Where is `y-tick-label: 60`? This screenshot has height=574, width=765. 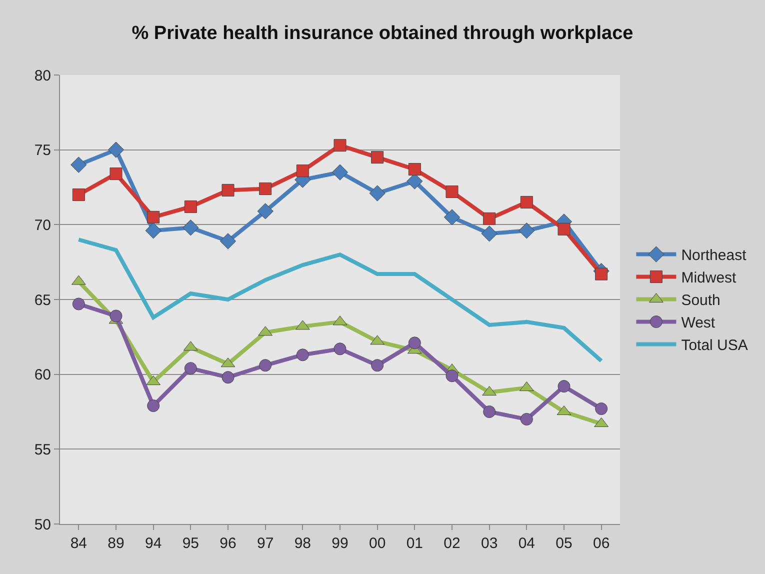 y-tick-label: 60 is located at coordinates (42, 375).